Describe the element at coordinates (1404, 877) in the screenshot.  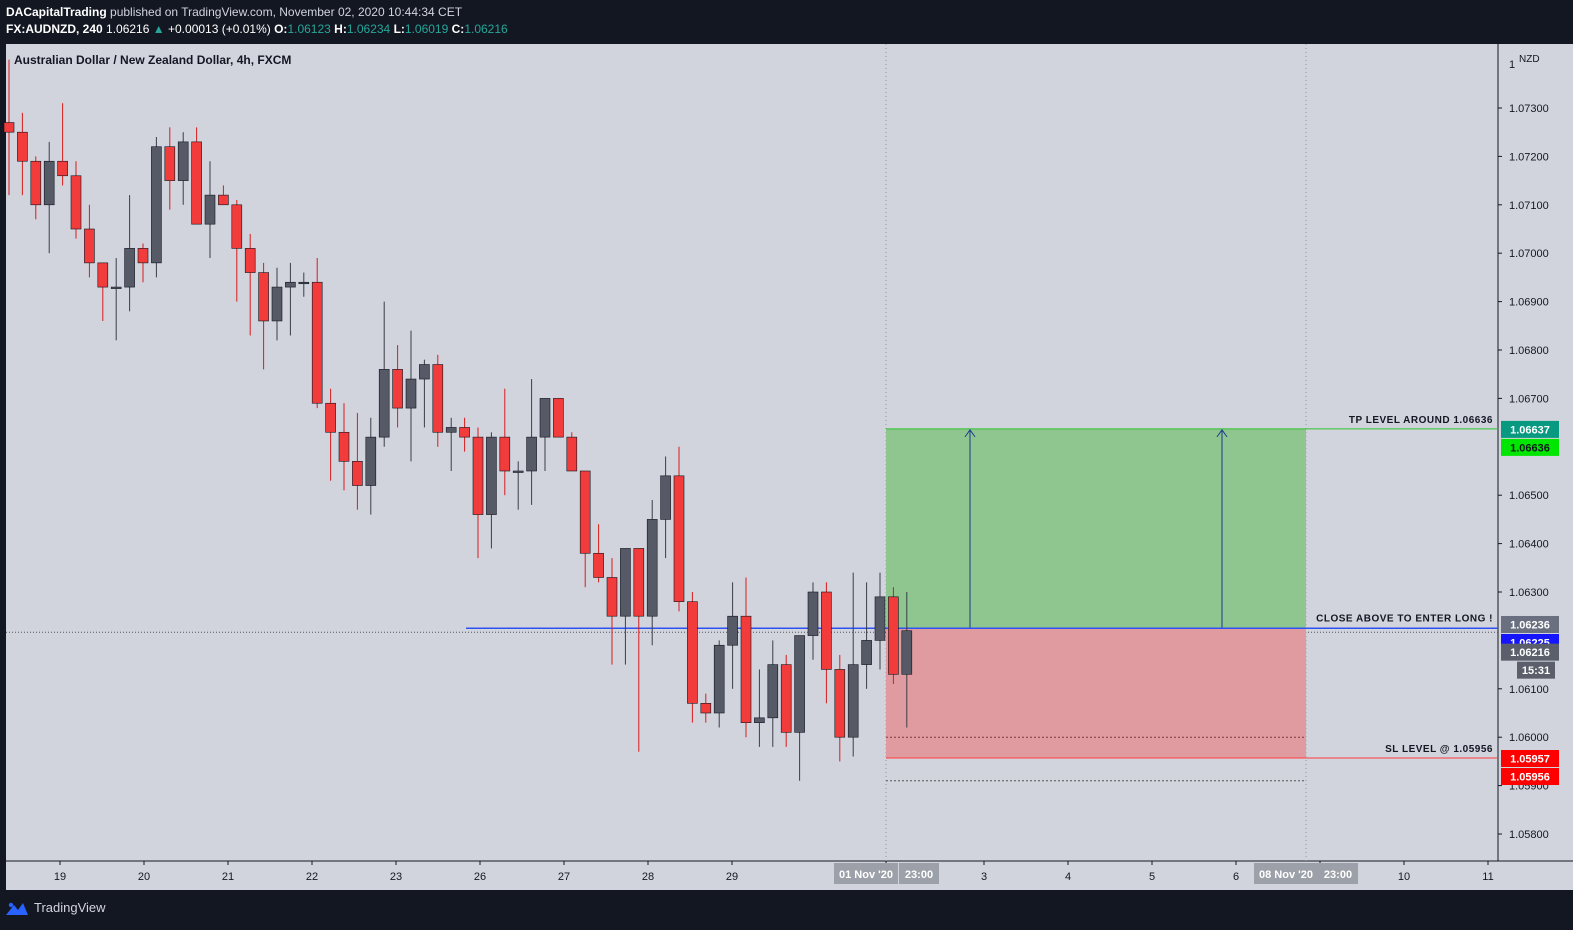
I see `x-tick-label: 10` at that location.